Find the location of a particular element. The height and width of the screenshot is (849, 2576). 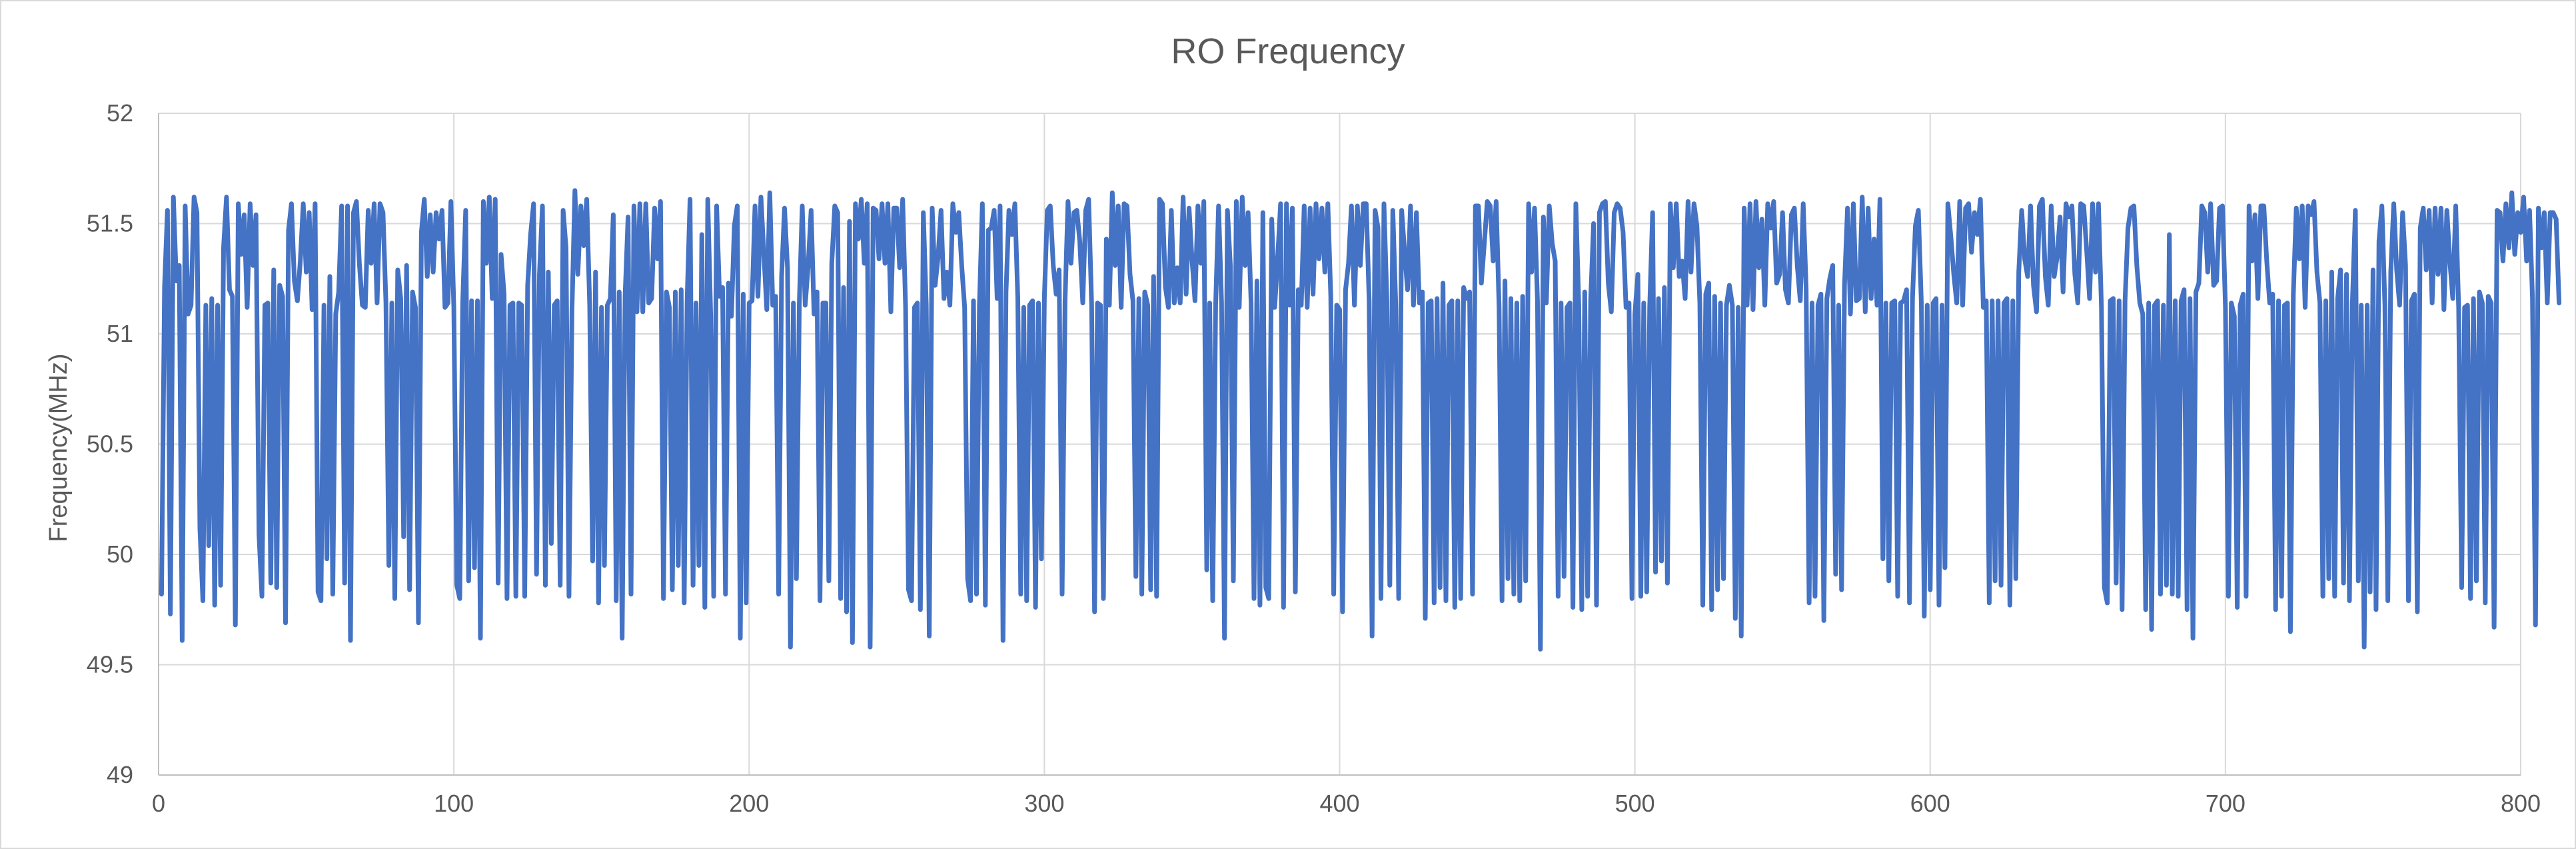

chart-title: RO Frequency is located at coordinates (1288, 51).